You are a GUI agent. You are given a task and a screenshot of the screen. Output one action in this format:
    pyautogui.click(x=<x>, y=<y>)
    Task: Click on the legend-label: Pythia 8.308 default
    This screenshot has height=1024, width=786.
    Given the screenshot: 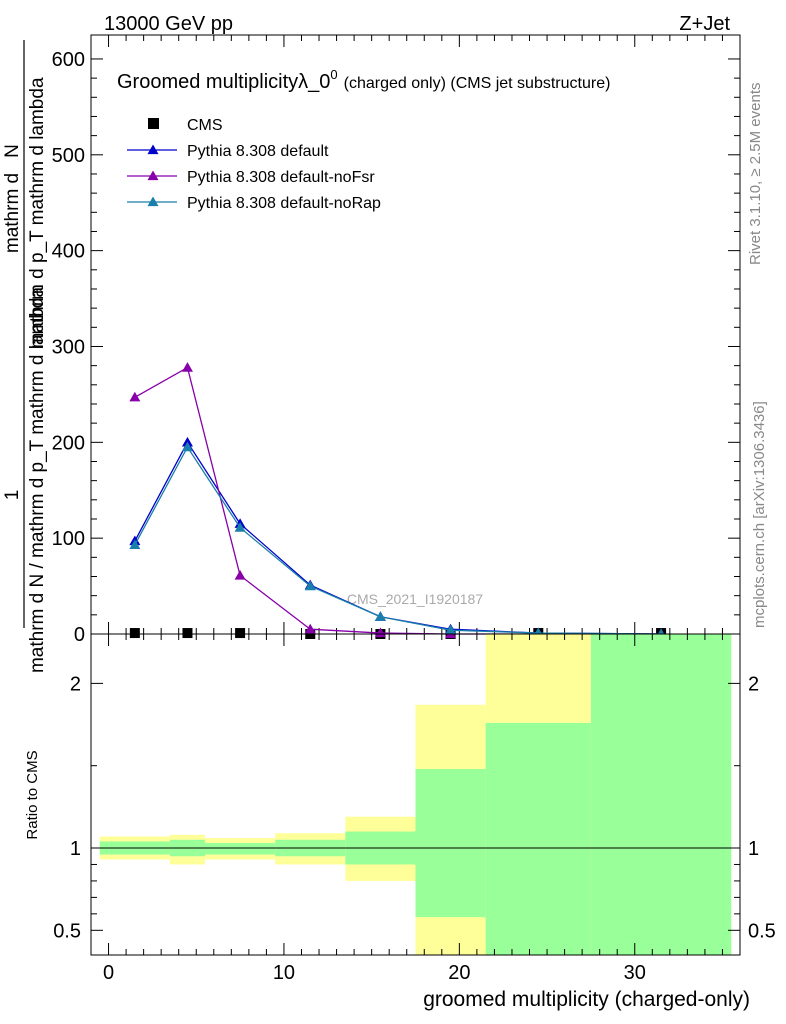 What is the action you would take?
    pyautogui.click(x=258, y=151)
    